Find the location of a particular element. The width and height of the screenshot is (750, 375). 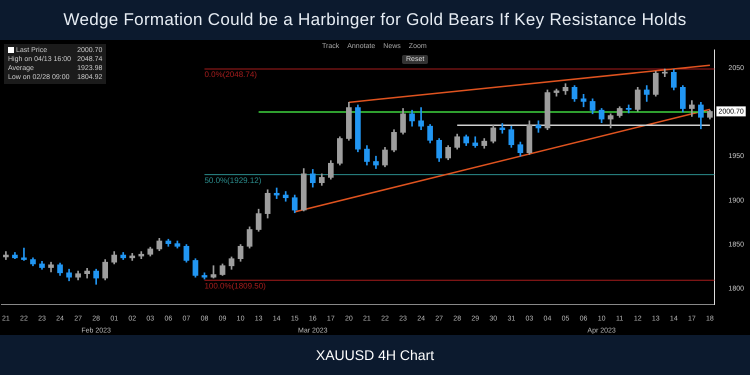

ref-line-label: 100.0%(1809.50) is located at coordinates (235, 286).